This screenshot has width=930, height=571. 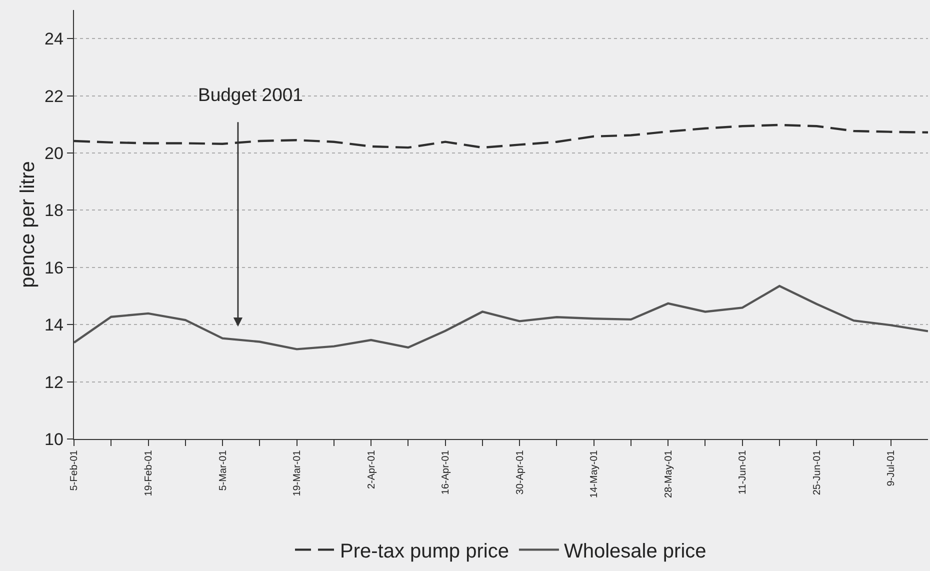 What do you see at coordinates (501, 317) in the screenshot?
I see `line-series` at bounding box center [501, 317].